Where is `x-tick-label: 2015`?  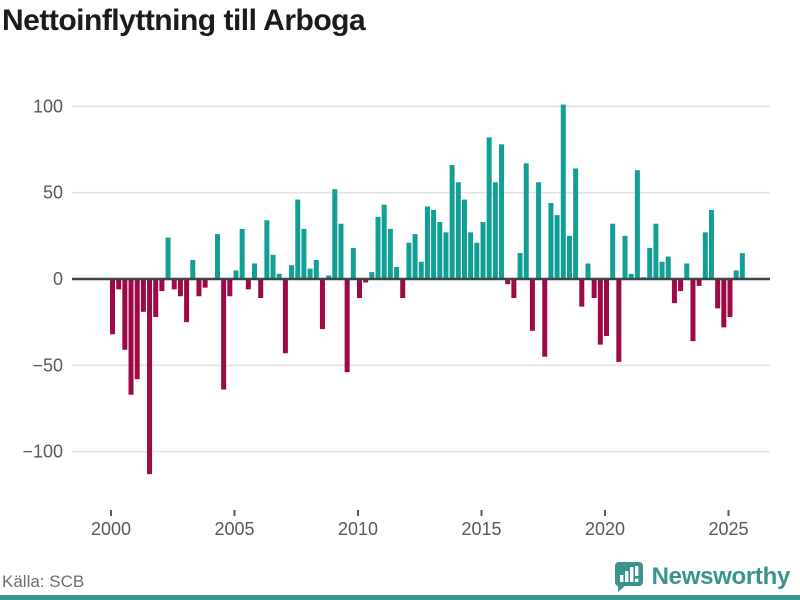 x-tick-label: 2015 is located at coordinates (481, 529).